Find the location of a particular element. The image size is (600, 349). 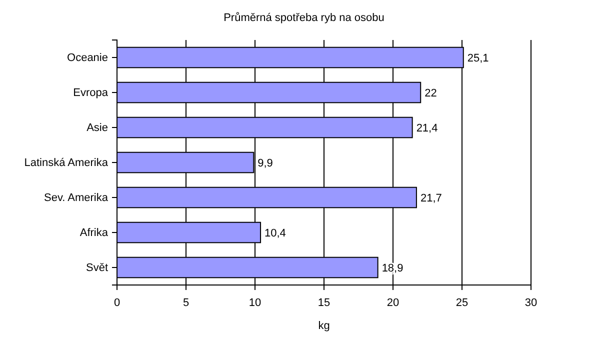

data-label: 9,9 is located at coordinates (265, 163).